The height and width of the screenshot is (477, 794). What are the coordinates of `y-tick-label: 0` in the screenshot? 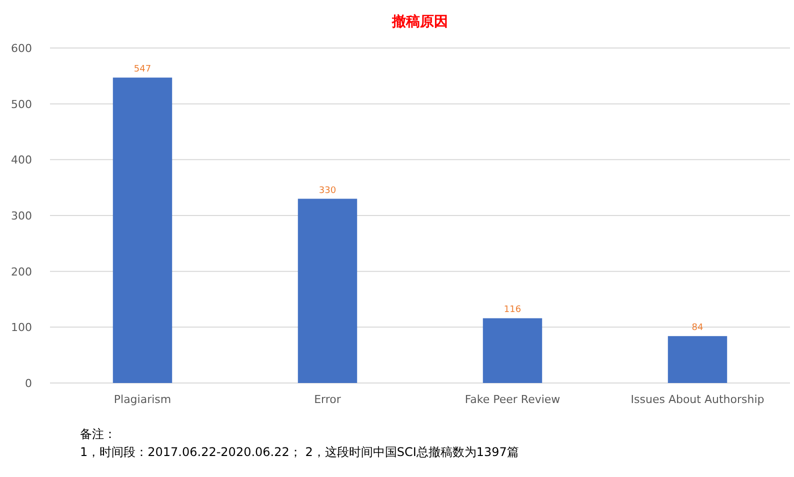 It's located at (28, 383).